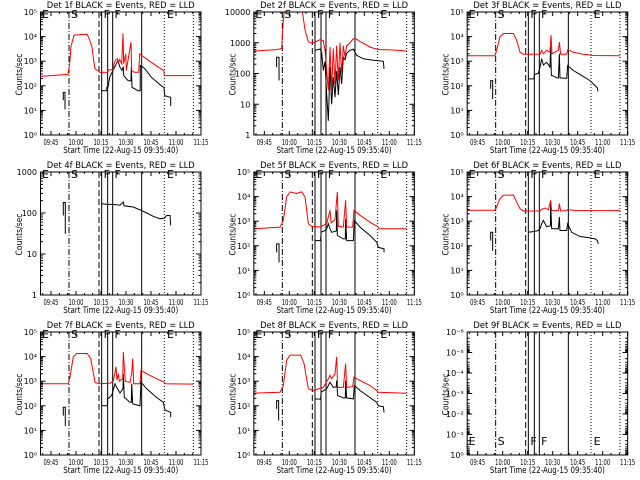 The width and height of the screenshot is (640, 480). What do you see at coordinates (455, 353) in the screenshot?
I see `y-tick-label: 10⁻⁵` at bounding box center [455, 353].